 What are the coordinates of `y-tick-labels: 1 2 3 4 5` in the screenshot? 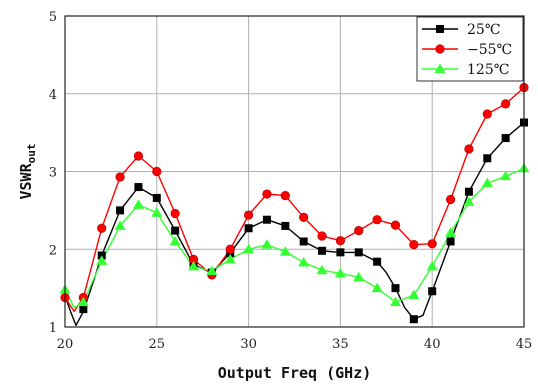 It's located at (53, 173).